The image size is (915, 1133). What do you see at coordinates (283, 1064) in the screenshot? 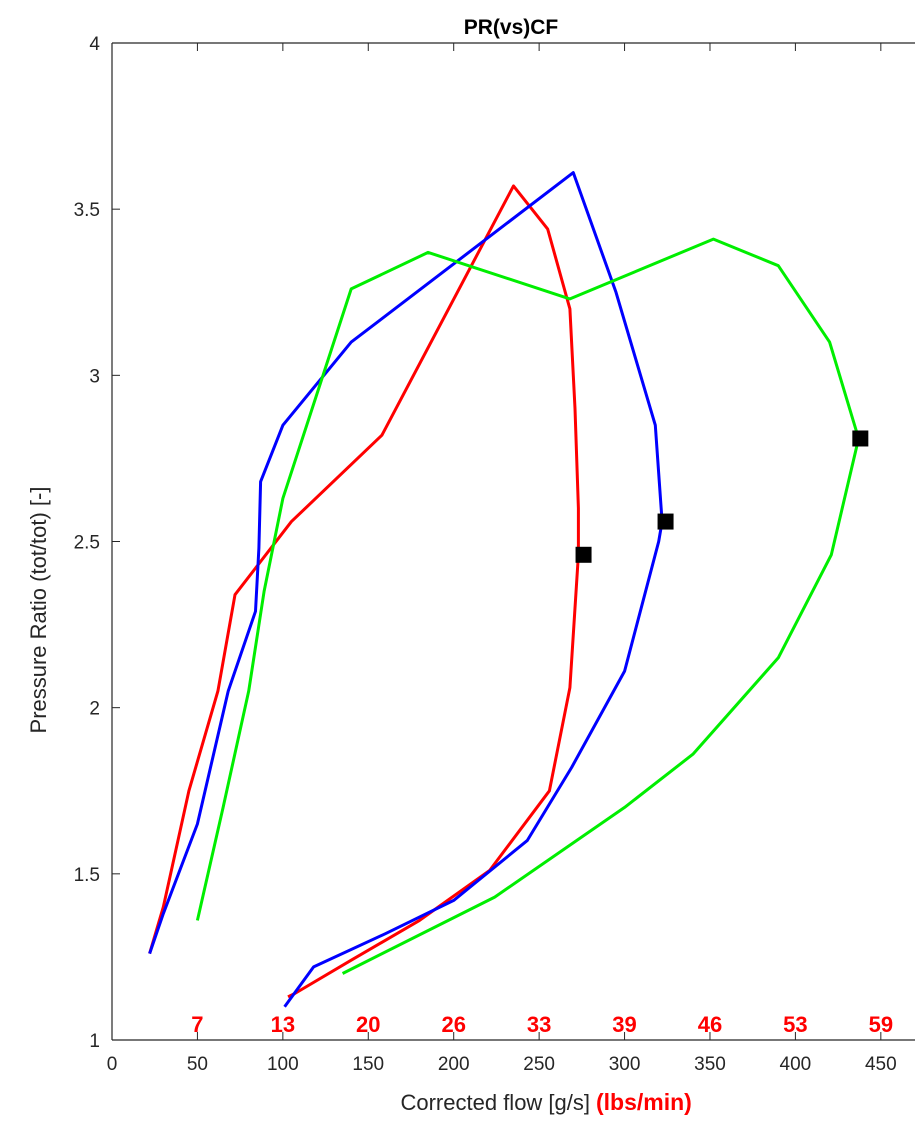
I see `x-tick-label: 100` at bounding box center [283, 1064].